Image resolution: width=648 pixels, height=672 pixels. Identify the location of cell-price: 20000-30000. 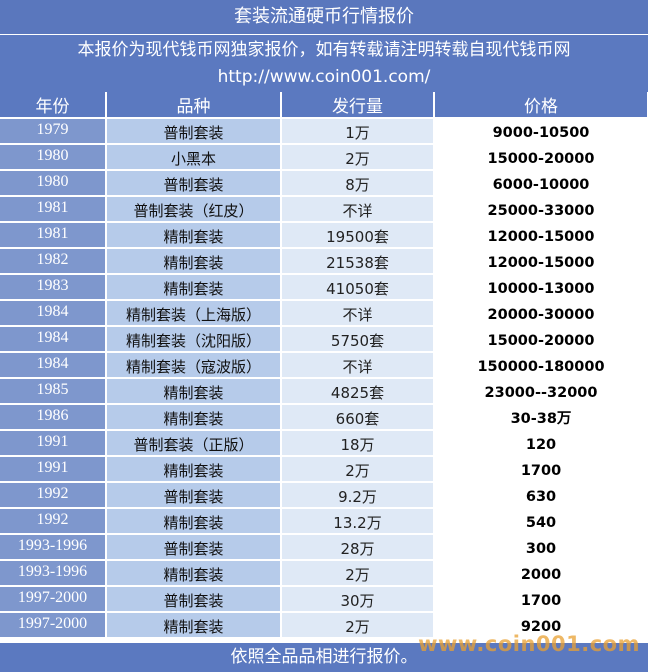
(541, 313).